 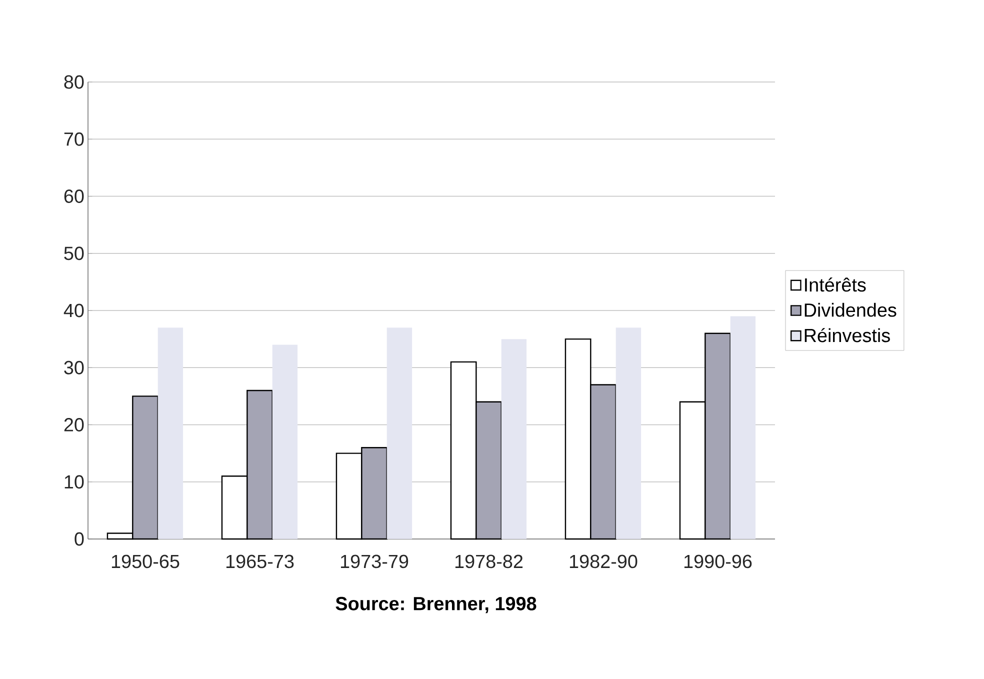 I want to click on y-tick-label: 30, so click(x=74, y=367).